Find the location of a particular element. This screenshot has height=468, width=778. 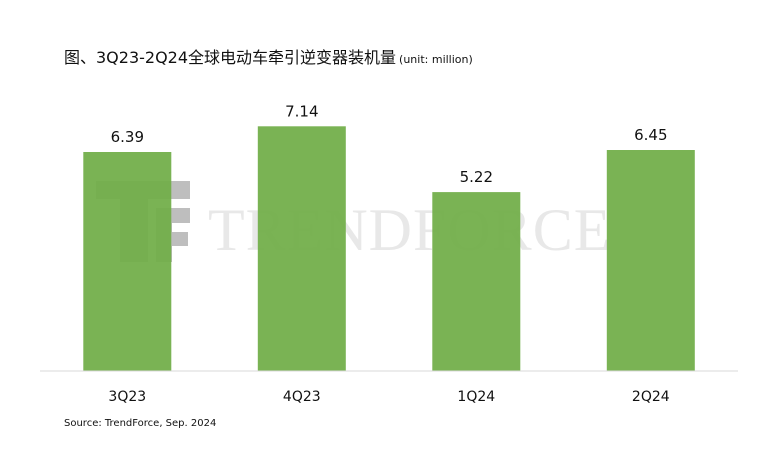

data-label-2Q24: 6.45 is located at coordinates (650, 135).